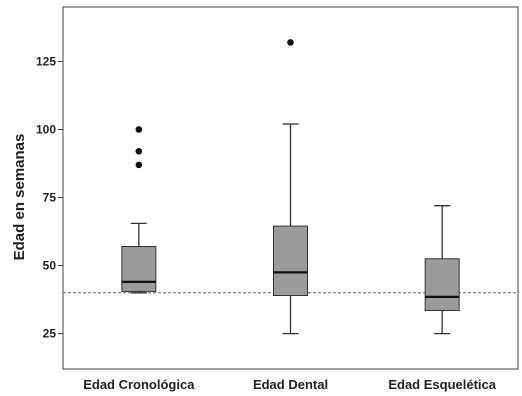 The image size is (522, 396). Describe the element at coordinates (50, 334) in the screenshot. I see `y-tick-label: 25` at that location.